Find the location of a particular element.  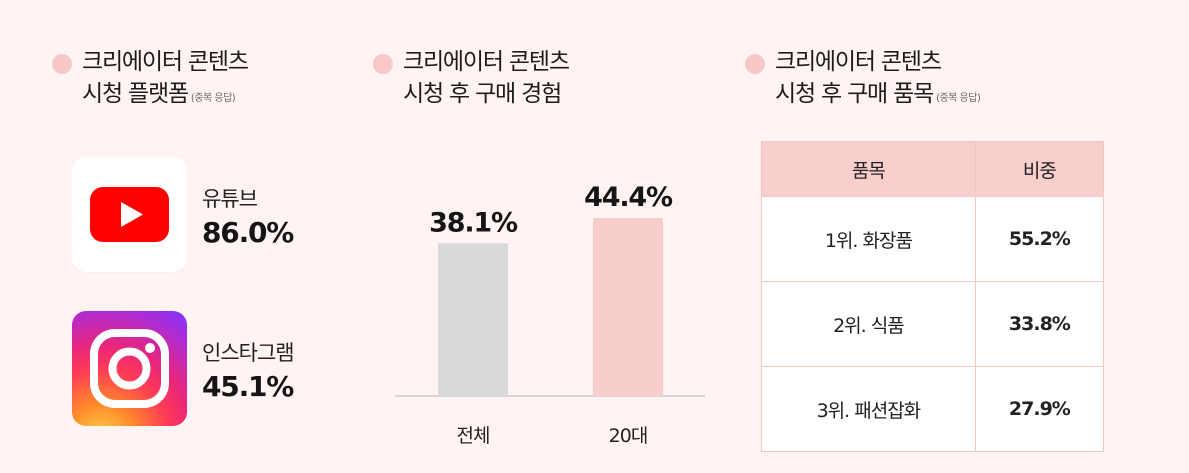

table-row: 3위. 패션잡화 27.9% is located at coordinates (933, 409).